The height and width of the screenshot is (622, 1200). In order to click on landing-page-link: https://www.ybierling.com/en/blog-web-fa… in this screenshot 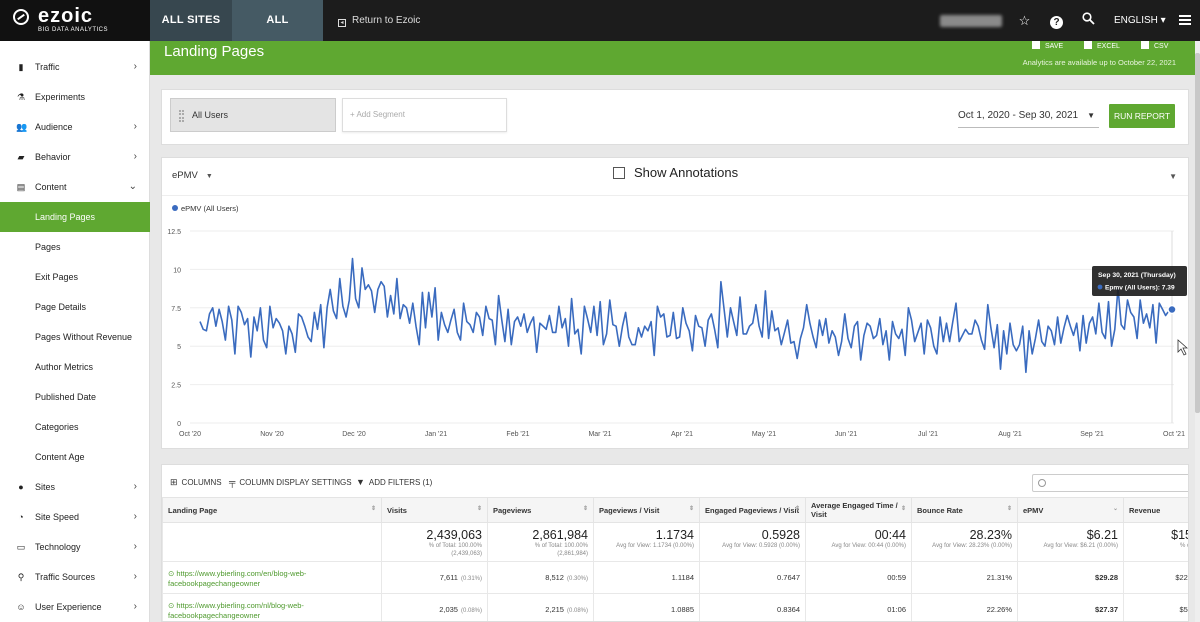, I will do `click(237, 578)`.